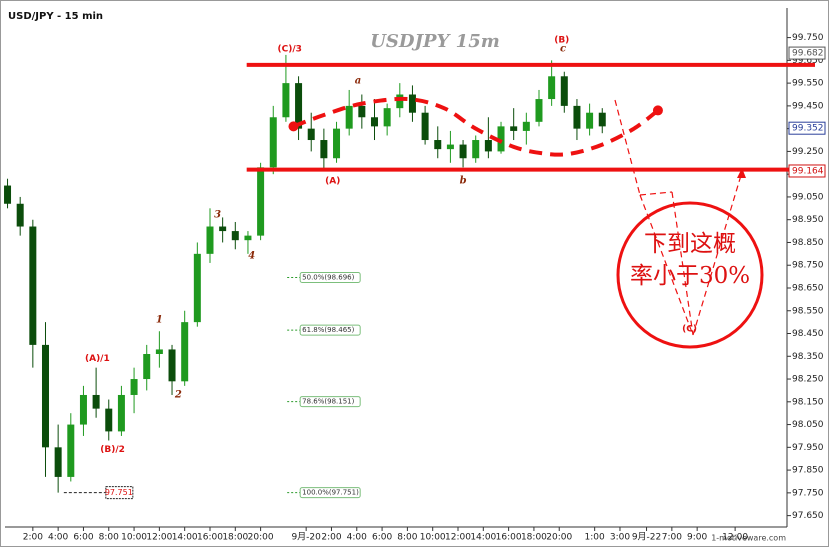 This screenshot has width=829, height=547. I want to click on y-tick-label: 98.150, so click(808, 402).